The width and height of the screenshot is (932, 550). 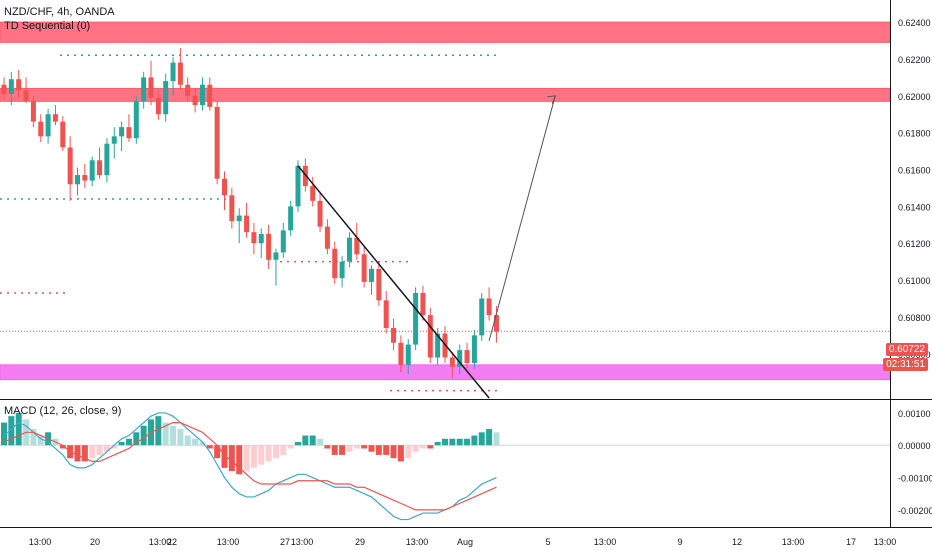 I want to click on macd-line, so click(x=250, y=466).